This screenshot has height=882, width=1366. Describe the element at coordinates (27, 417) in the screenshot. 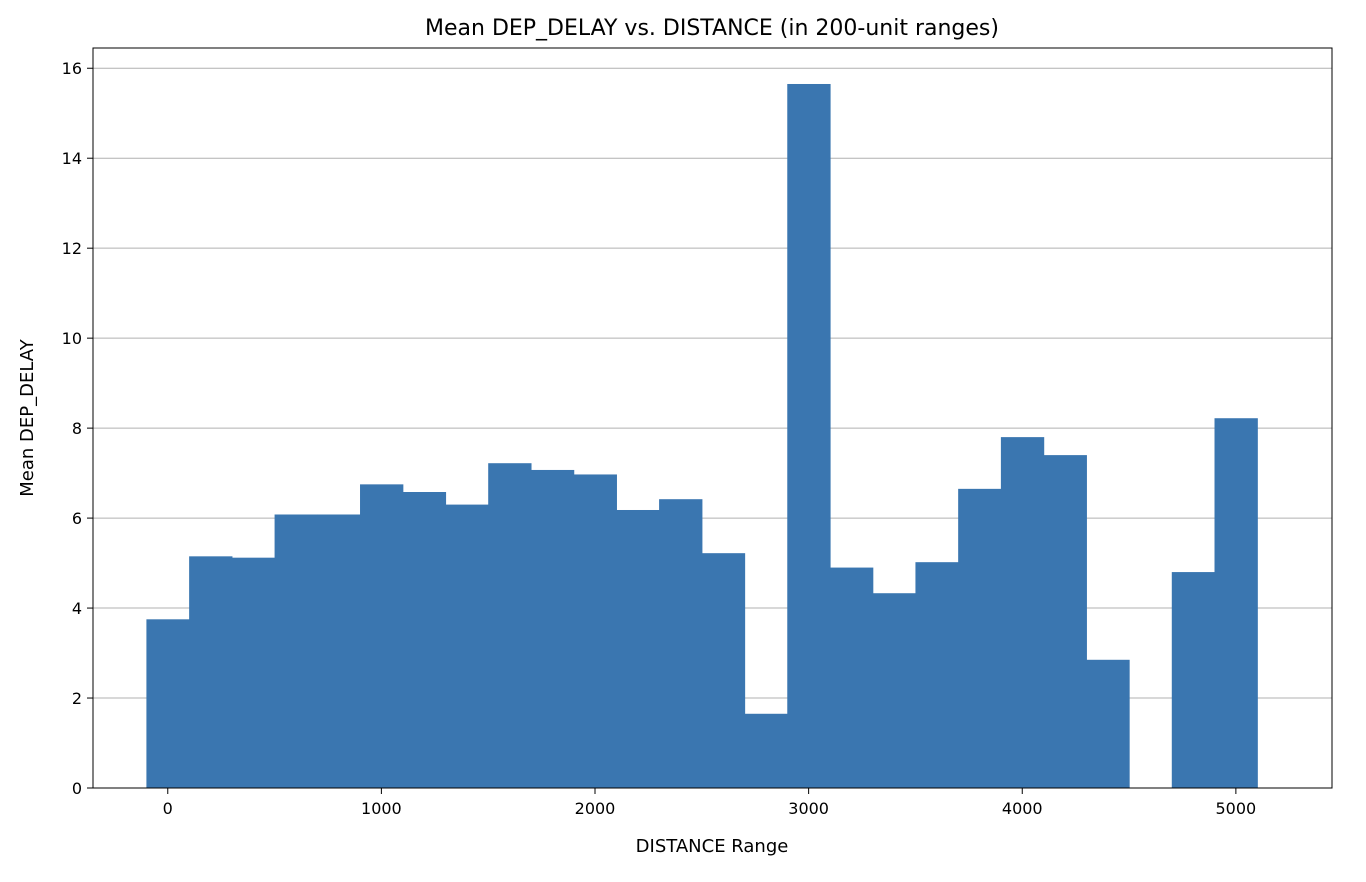

I see `y-axis-title: Mean DEP_DELAY` at that location.